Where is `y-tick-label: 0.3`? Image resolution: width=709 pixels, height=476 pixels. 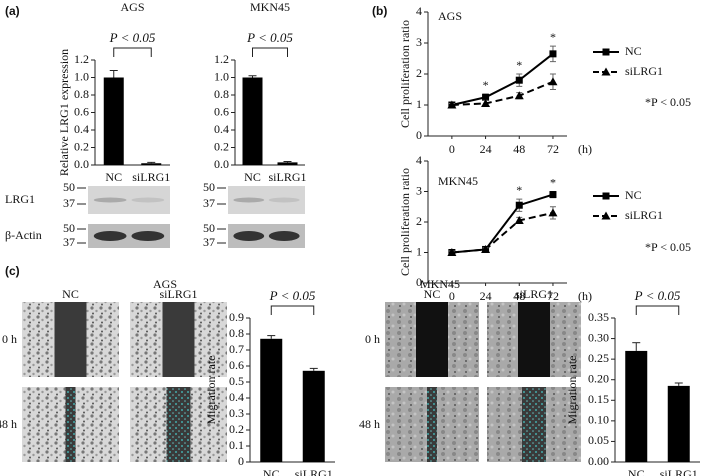
y-tick-label: 0.3 is located at coordinates (236, 413).